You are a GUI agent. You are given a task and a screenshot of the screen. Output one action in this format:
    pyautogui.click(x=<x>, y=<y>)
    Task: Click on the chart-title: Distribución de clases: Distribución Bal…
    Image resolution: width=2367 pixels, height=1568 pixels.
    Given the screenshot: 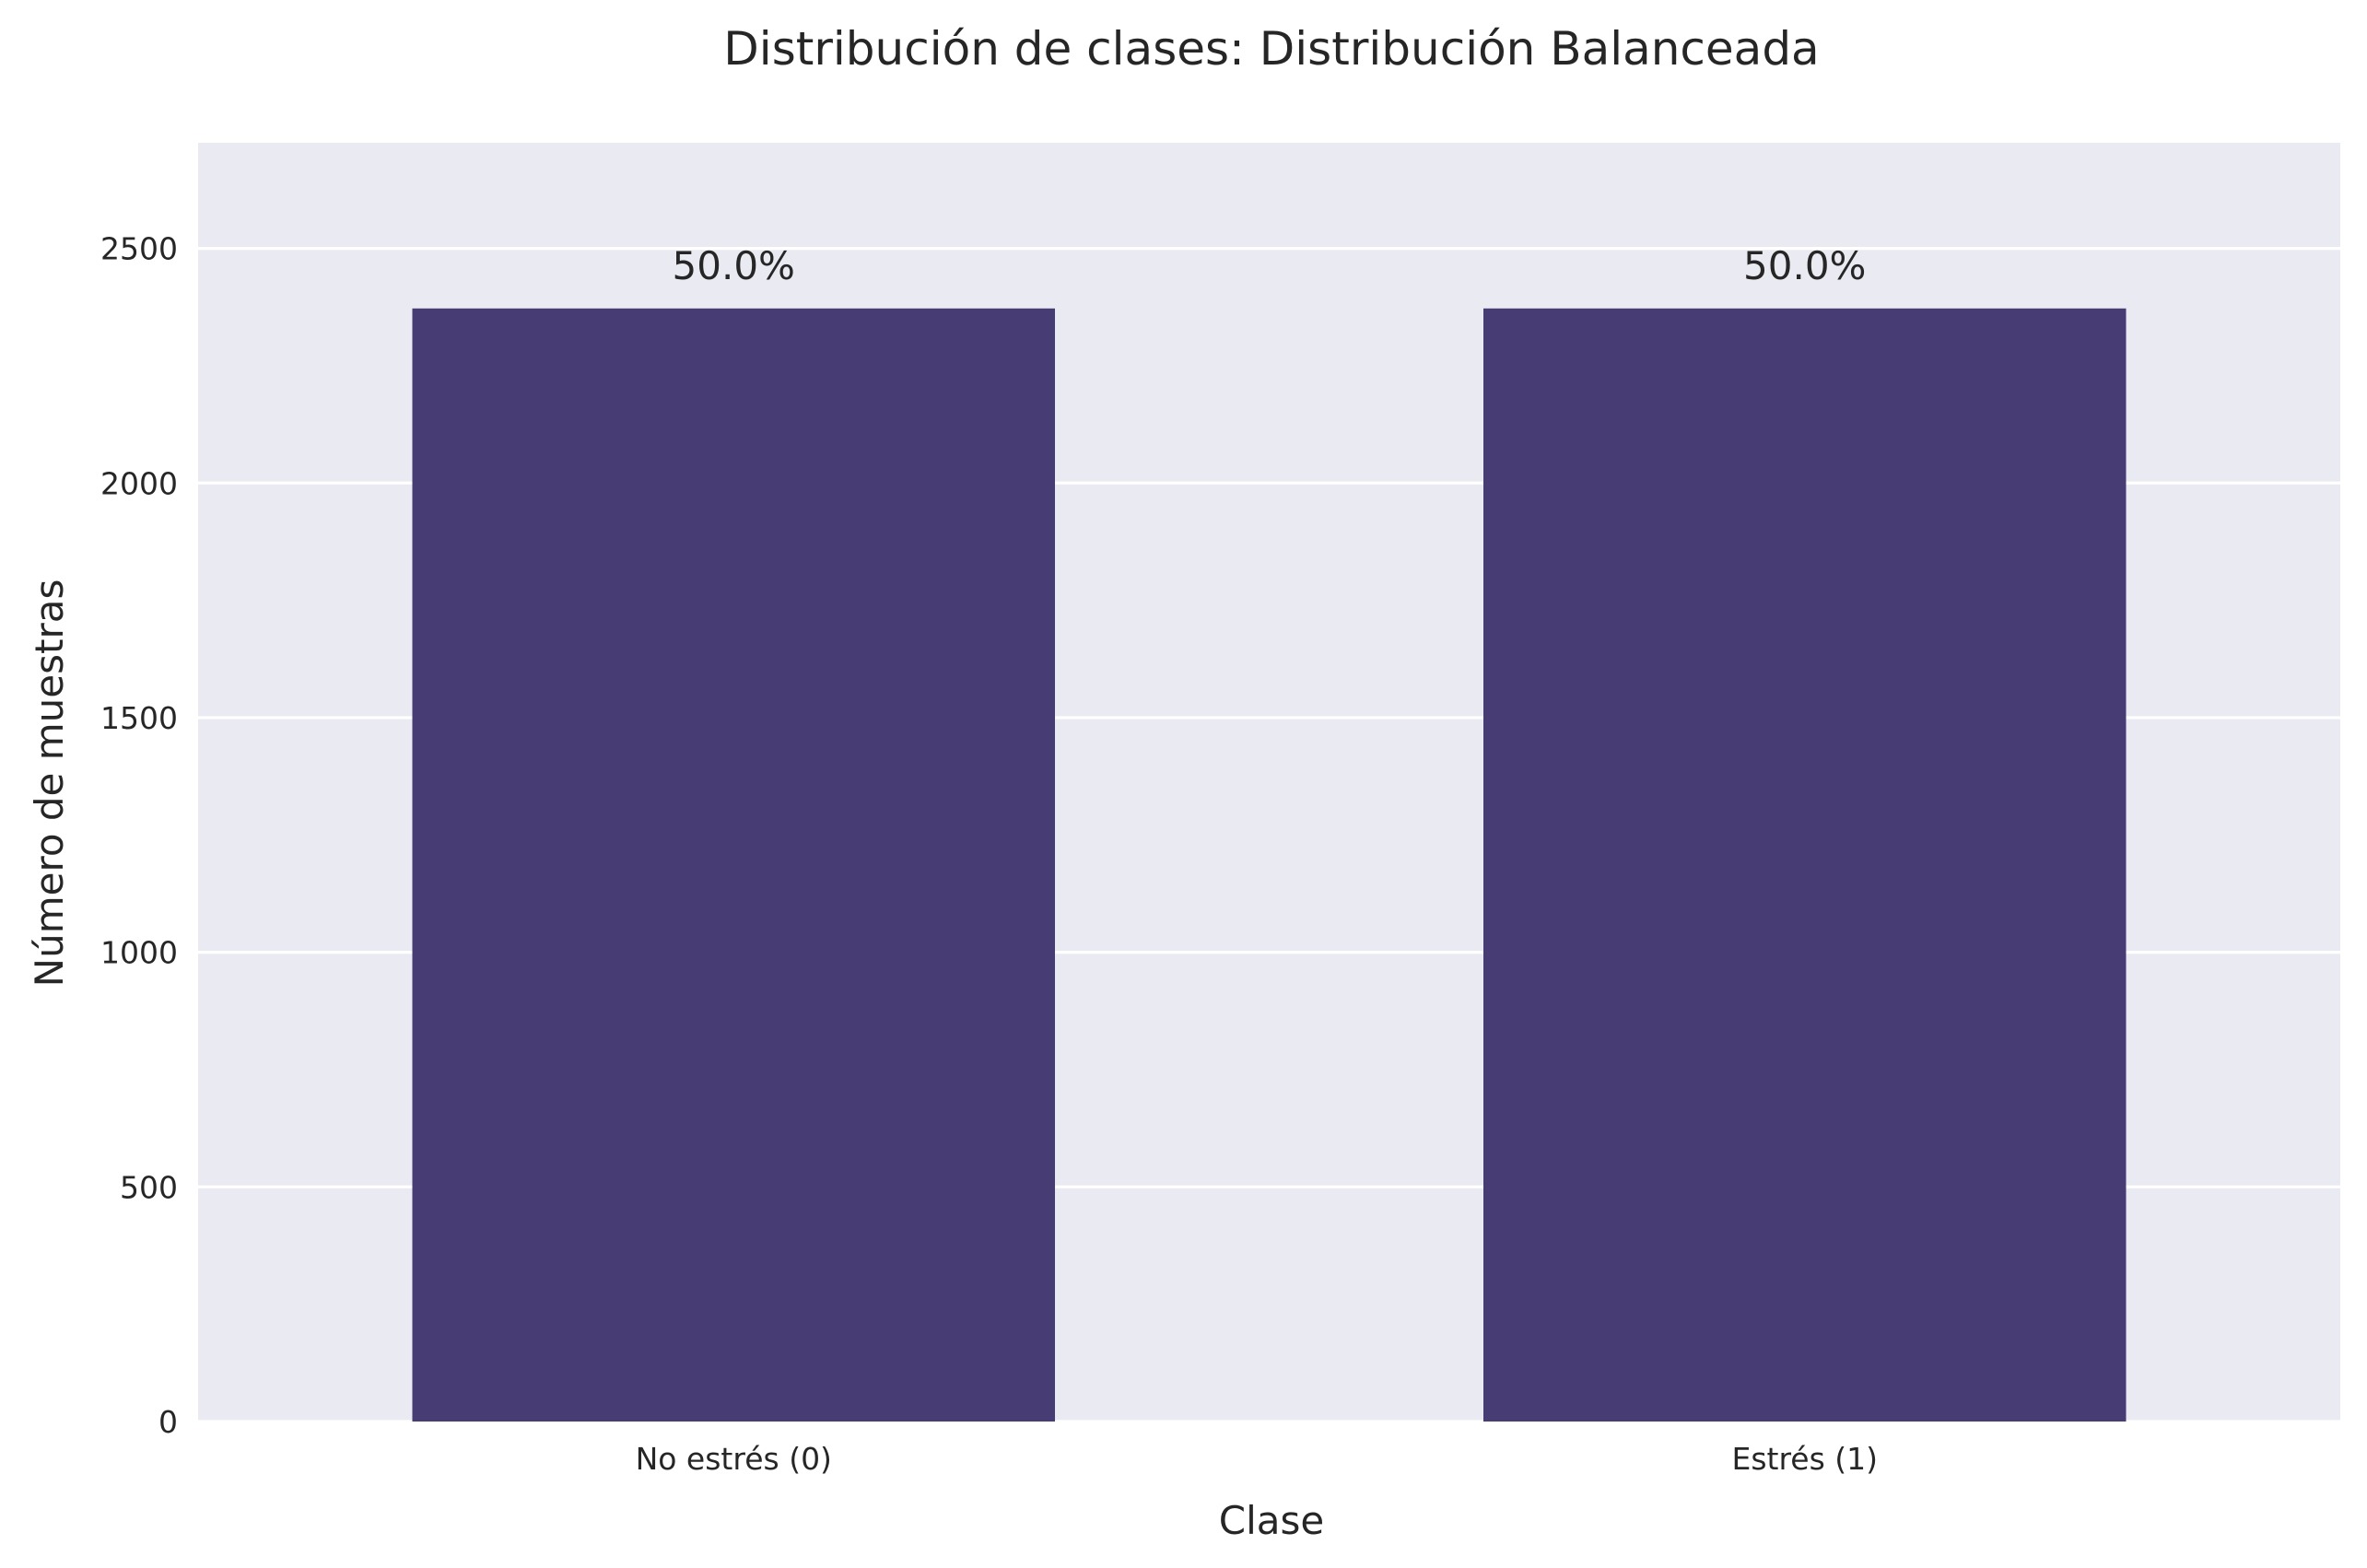 What is the action you would take?
    pyautogui.click(x=1271, y=49)
    